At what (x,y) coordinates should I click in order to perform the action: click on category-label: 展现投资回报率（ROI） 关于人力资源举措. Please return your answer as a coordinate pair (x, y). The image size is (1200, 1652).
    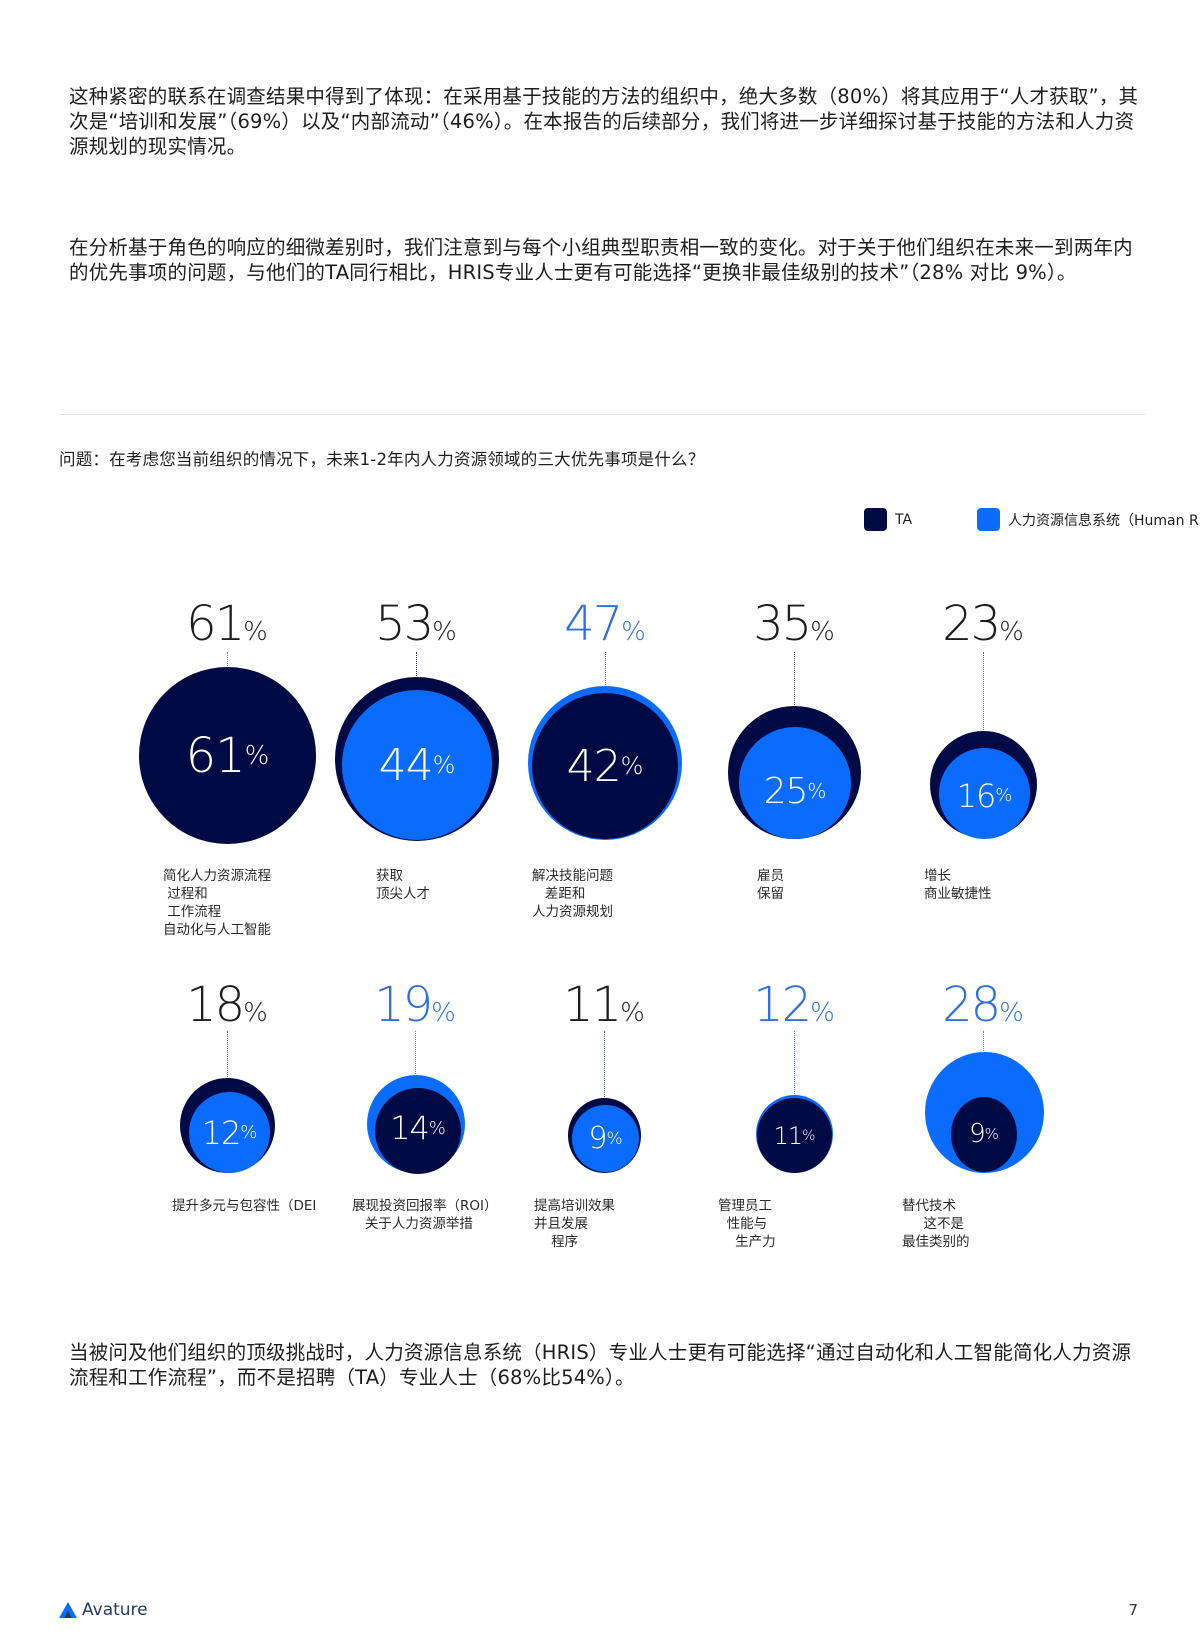
    Looking at the image, I should click on (425, 1215).